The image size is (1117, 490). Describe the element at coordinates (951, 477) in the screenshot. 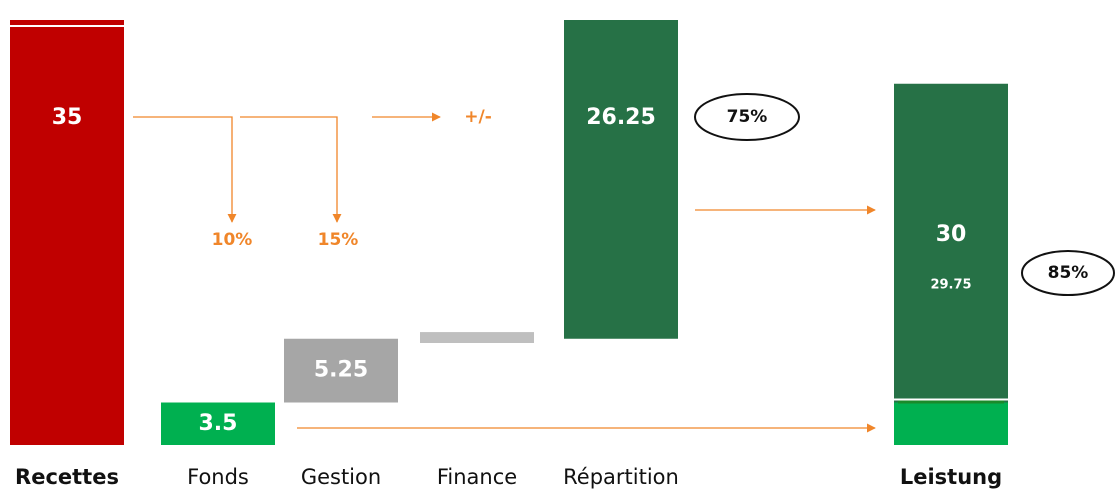

I see `category-label: Leistung` at that location.